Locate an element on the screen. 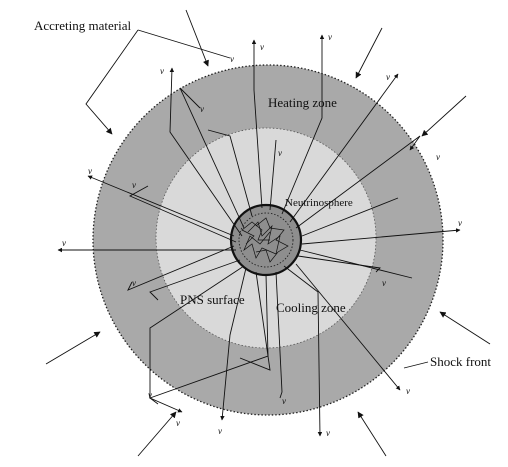  accreting-material-label: Accreting material is located at coordinates (82, 25).